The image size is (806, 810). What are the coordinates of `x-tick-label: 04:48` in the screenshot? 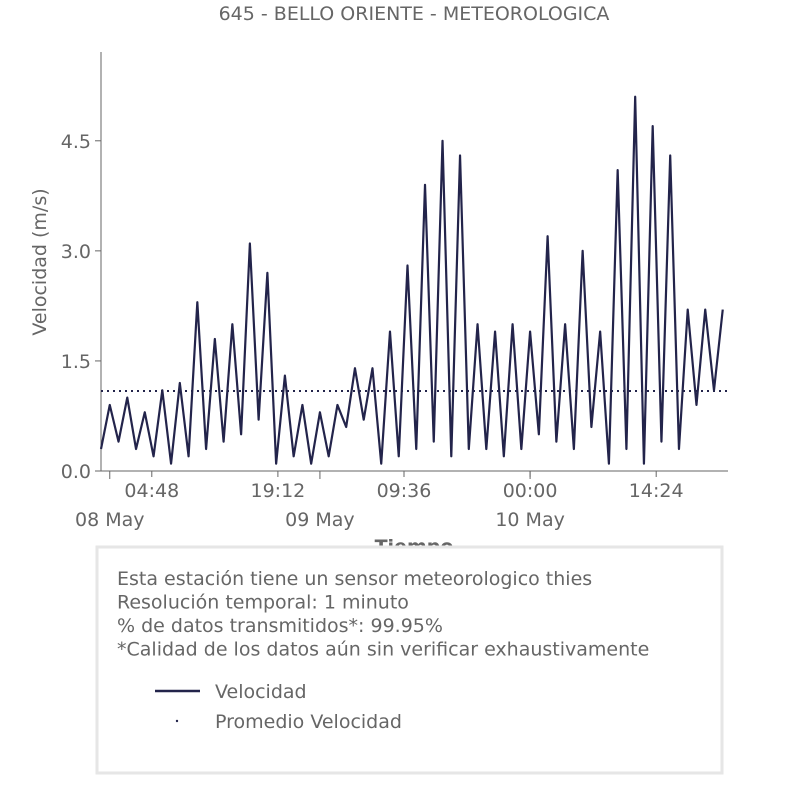 It's located at (151, 491).